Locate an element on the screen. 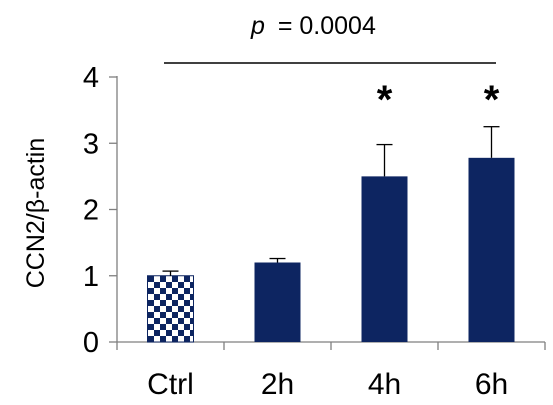 The height and width of the screenshot is (405, 553). category-label-2h: 2h is located at coordinates (277, 384).